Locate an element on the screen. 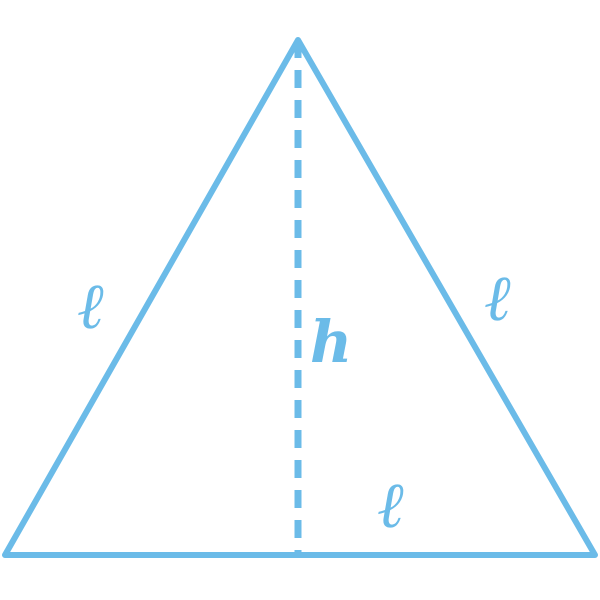  base-side-label: ℓ is located at coordinates (391, 505).